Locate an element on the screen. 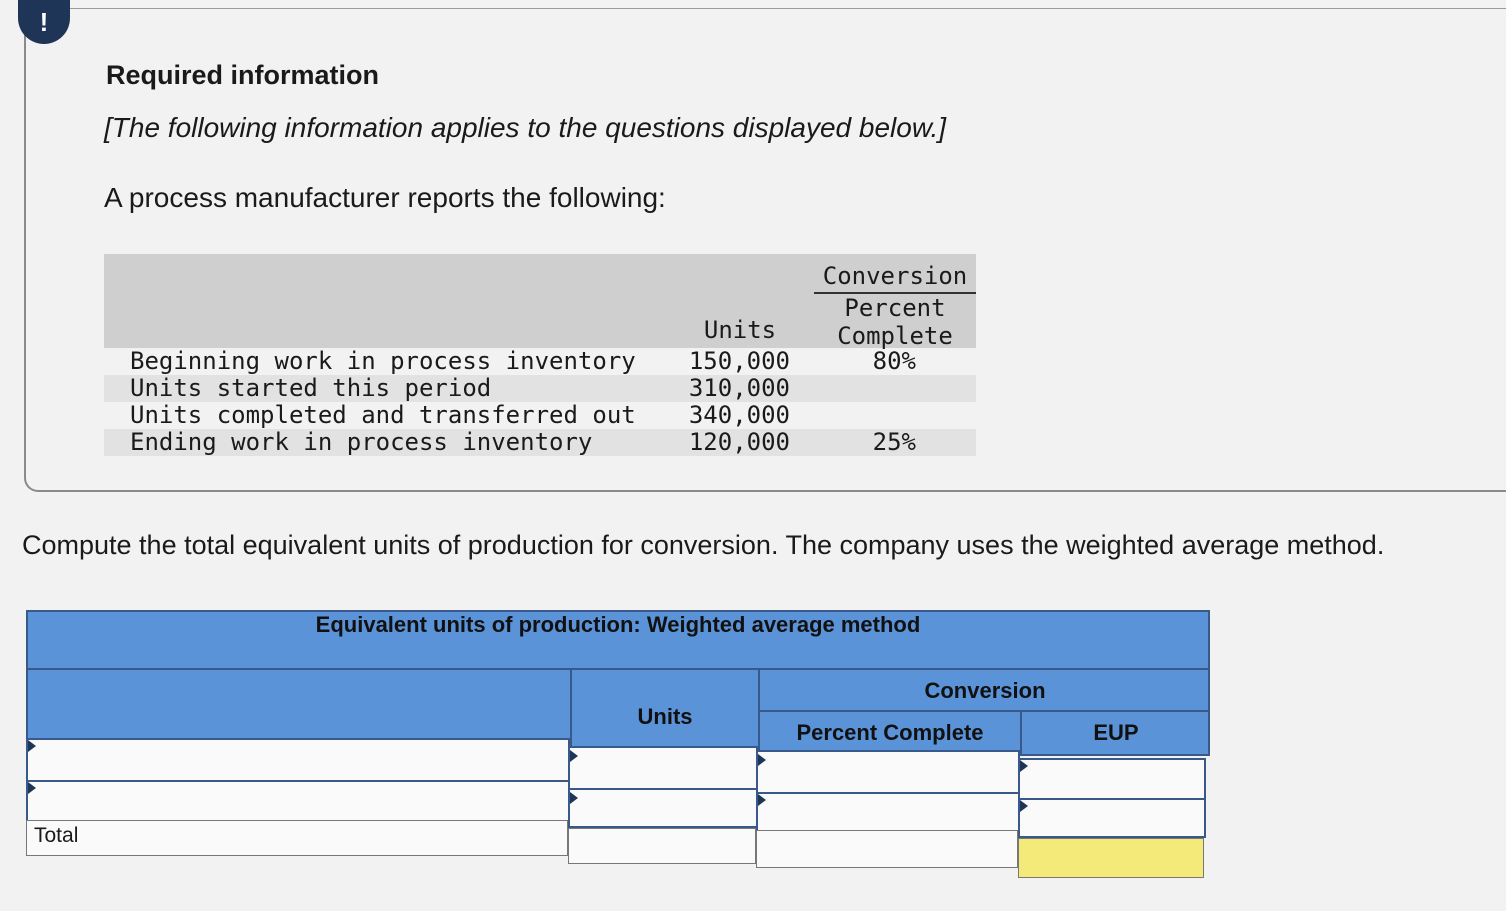  row2-percent-input is located at coordinates (888, 812).